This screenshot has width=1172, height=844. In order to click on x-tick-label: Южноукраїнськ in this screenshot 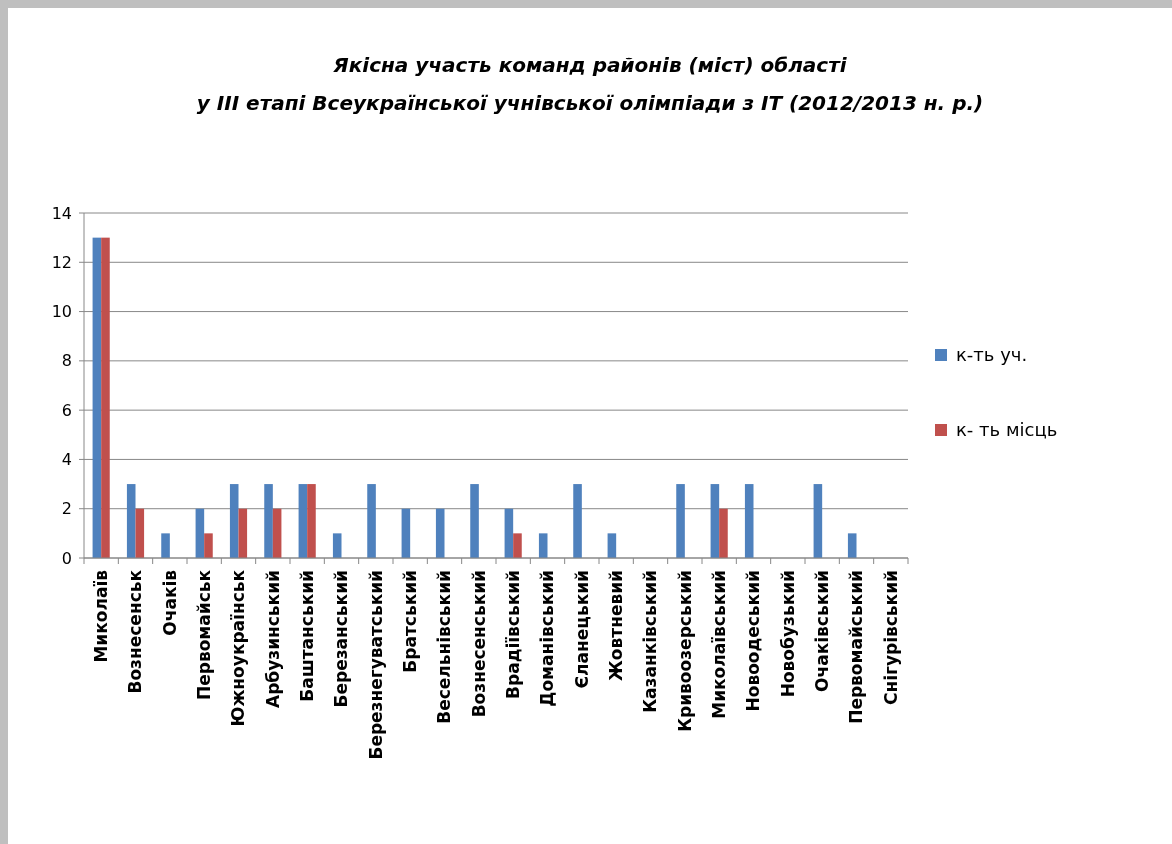, I will do `click(238, 648)`.